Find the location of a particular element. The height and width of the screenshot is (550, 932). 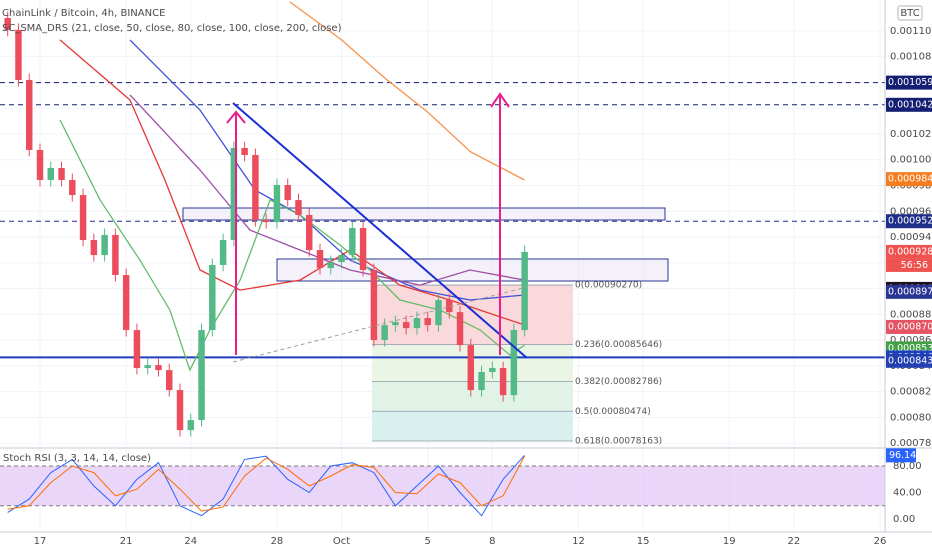

price-badge-label: 0.00105987 is located at coordinates (910, 82).